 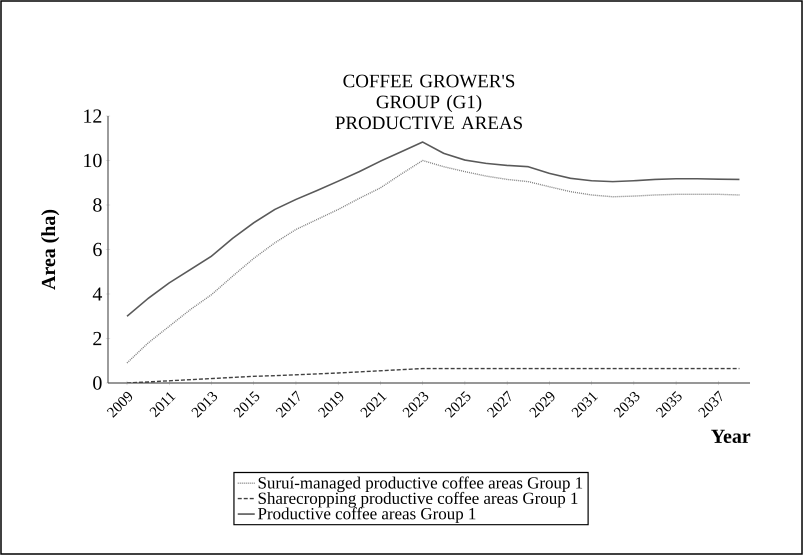 I want to click on x-axis-title: Year, so click(x=730, y=437).